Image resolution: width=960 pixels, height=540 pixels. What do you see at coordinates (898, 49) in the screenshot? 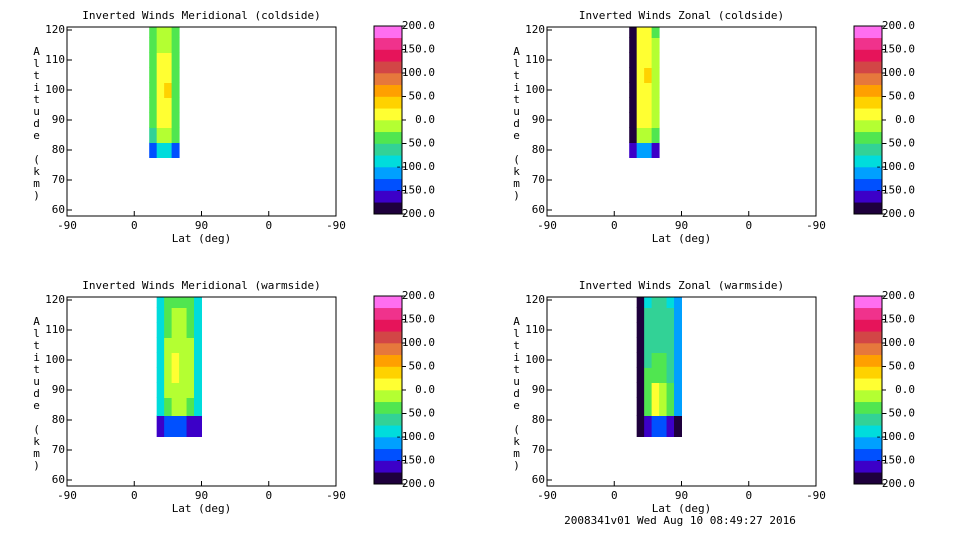
I see `colorbar-tick-label: 150.0` at bounding box center [898, 49].